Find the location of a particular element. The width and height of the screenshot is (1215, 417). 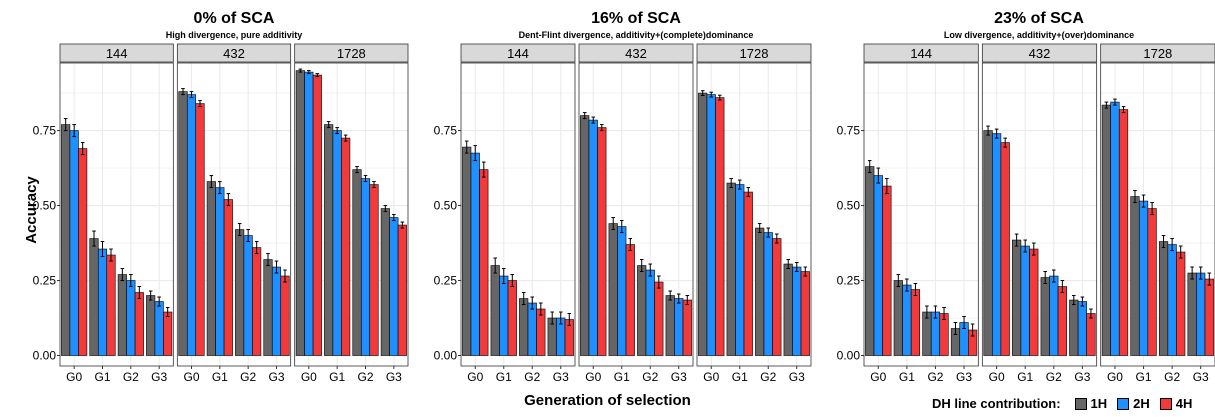

legend-item-4h: 4H is located at coordinates (1176, 403).